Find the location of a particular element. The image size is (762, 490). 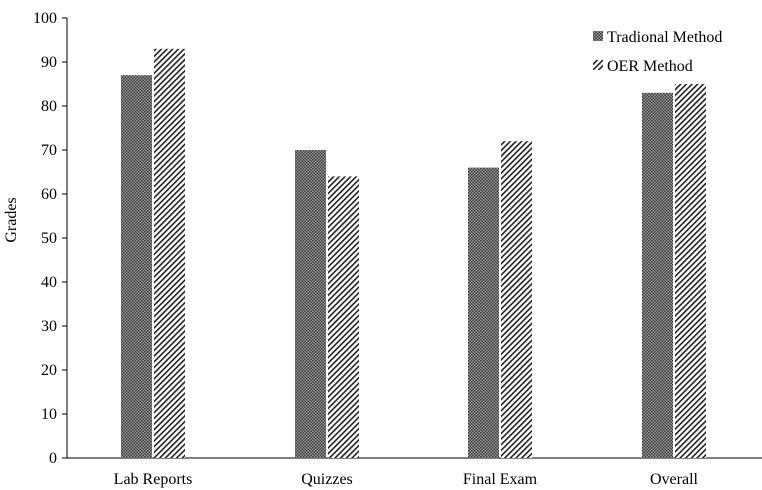

legend-label-oer: OER Method is located at coordinates (650, 66).